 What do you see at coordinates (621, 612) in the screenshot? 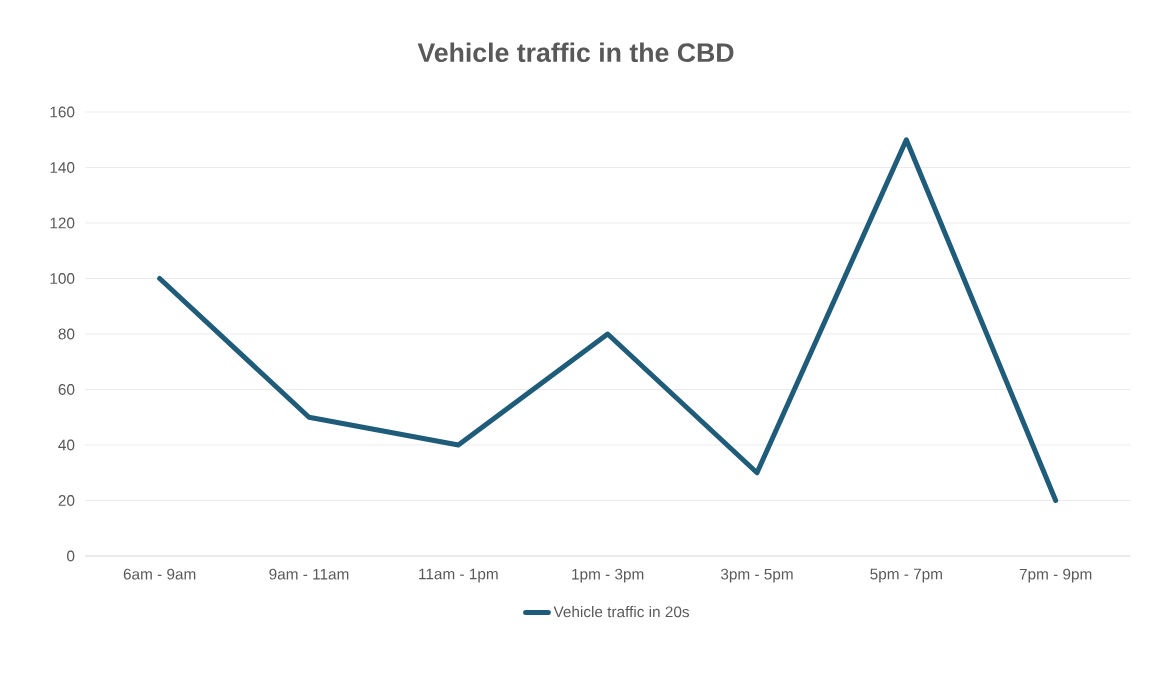
I see `legend-label: Vehicle traffic in 20s` at bounding box center [621, 612].